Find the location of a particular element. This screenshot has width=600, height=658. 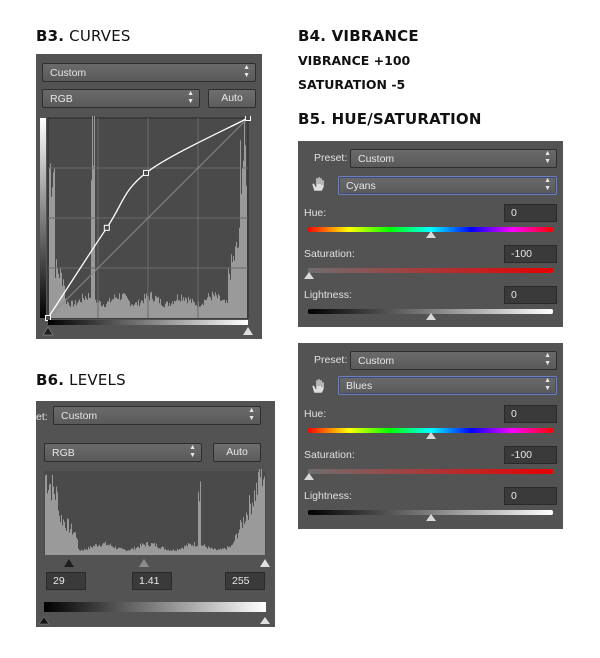

output-levels-gradient is located at coordinates (155, 607).